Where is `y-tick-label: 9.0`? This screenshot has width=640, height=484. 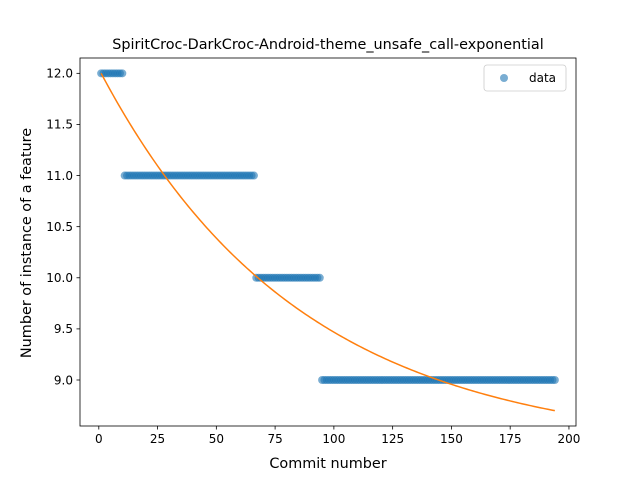
y-tick-label: 9.0 is located at coordinates (63, 380).